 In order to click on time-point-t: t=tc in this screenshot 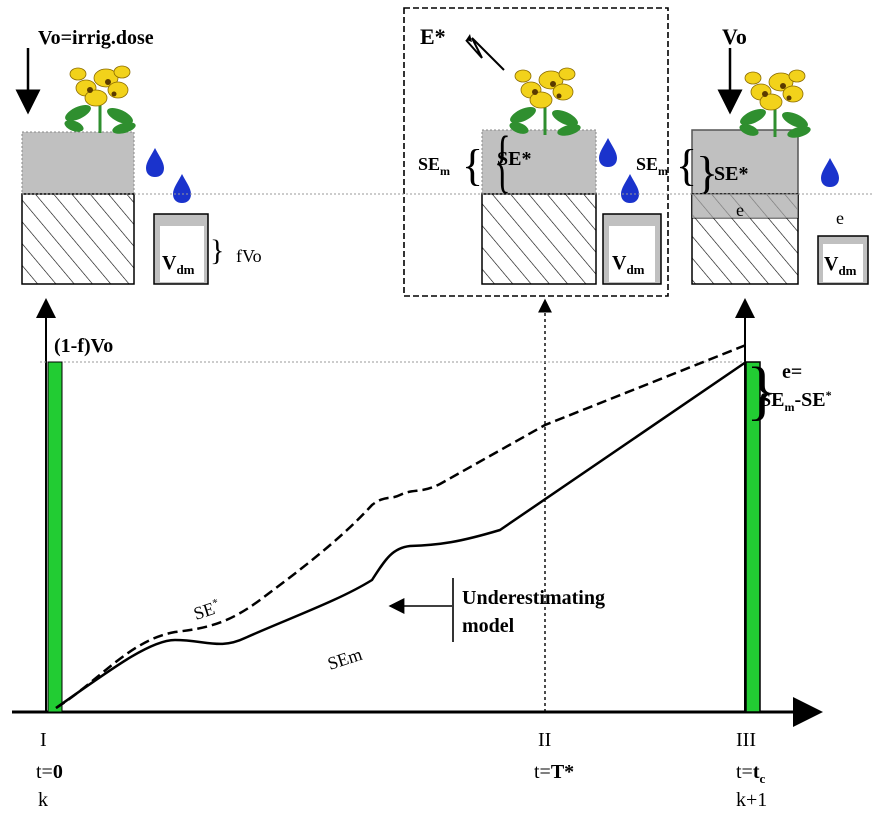, I will do `click(751, 773)`.